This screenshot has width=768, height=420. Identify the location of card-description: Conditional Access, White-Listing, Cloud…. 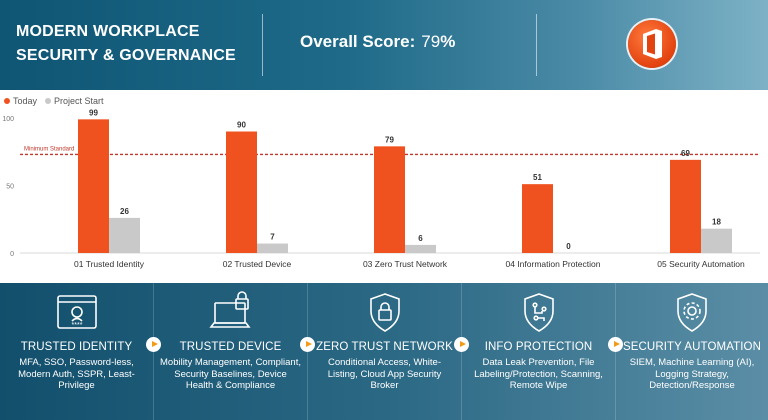
(384, 374).